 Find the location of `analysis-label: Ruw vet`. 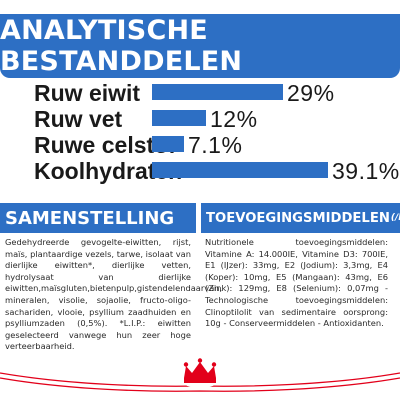

analysis-label: Ruw vet is located at coordinates (78, 119).